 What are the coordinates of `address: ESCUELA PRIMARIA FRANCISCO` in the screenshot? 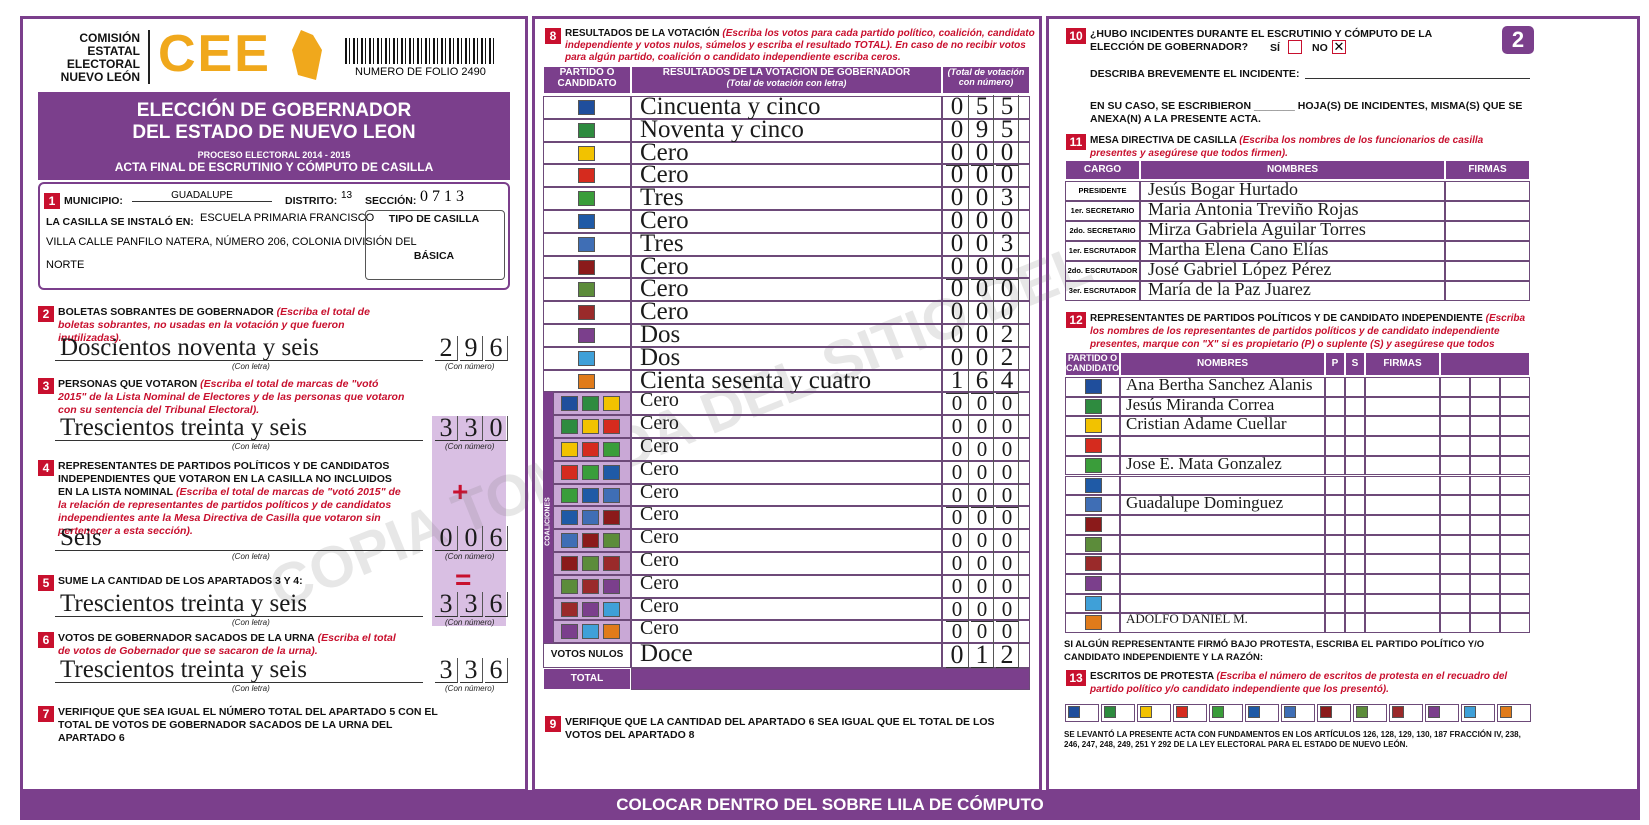 It's located at (287, 218).